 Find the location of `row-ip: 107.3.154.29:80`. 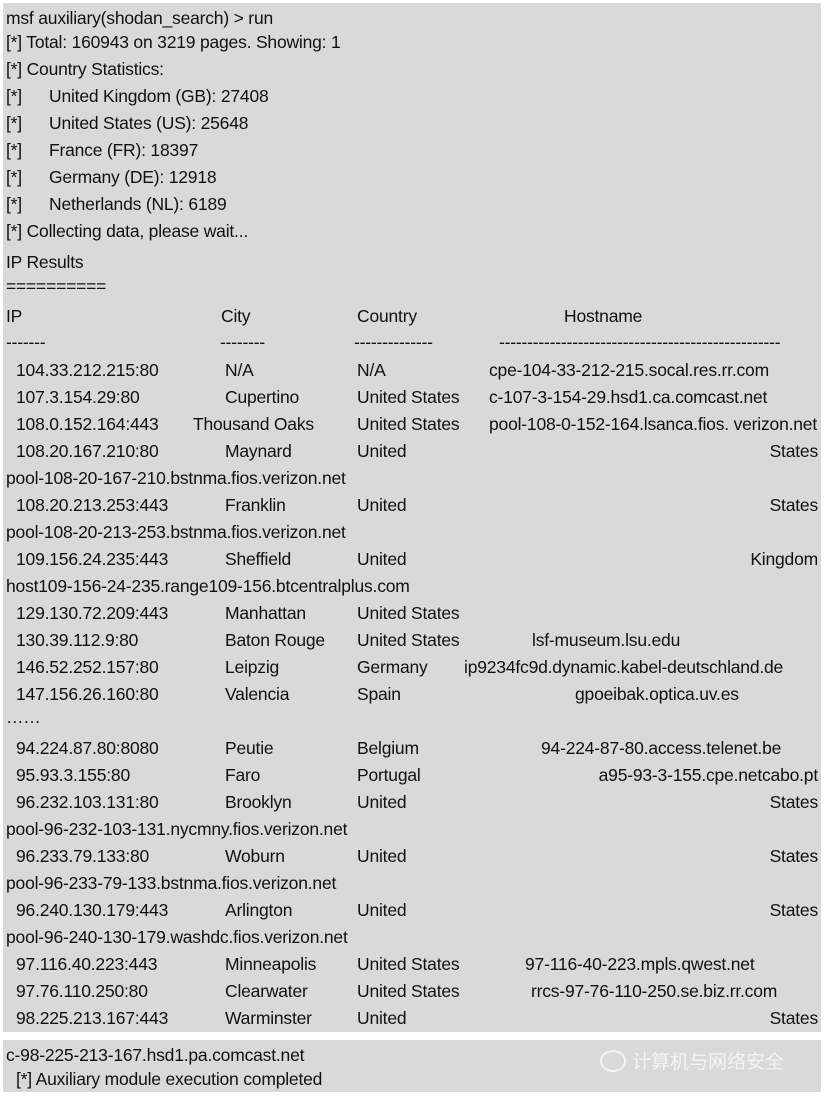

row-ip: 107.3.154.29:80 is located at coordinates (78, 397).